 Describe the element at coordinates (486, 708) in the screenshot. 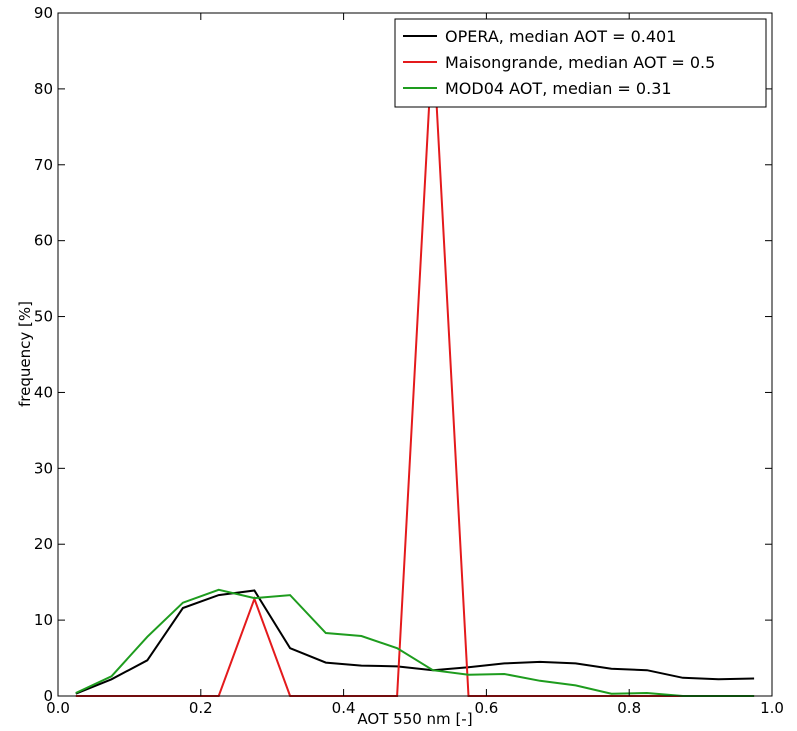

I see `x-tick-label: 0.6` at that location.